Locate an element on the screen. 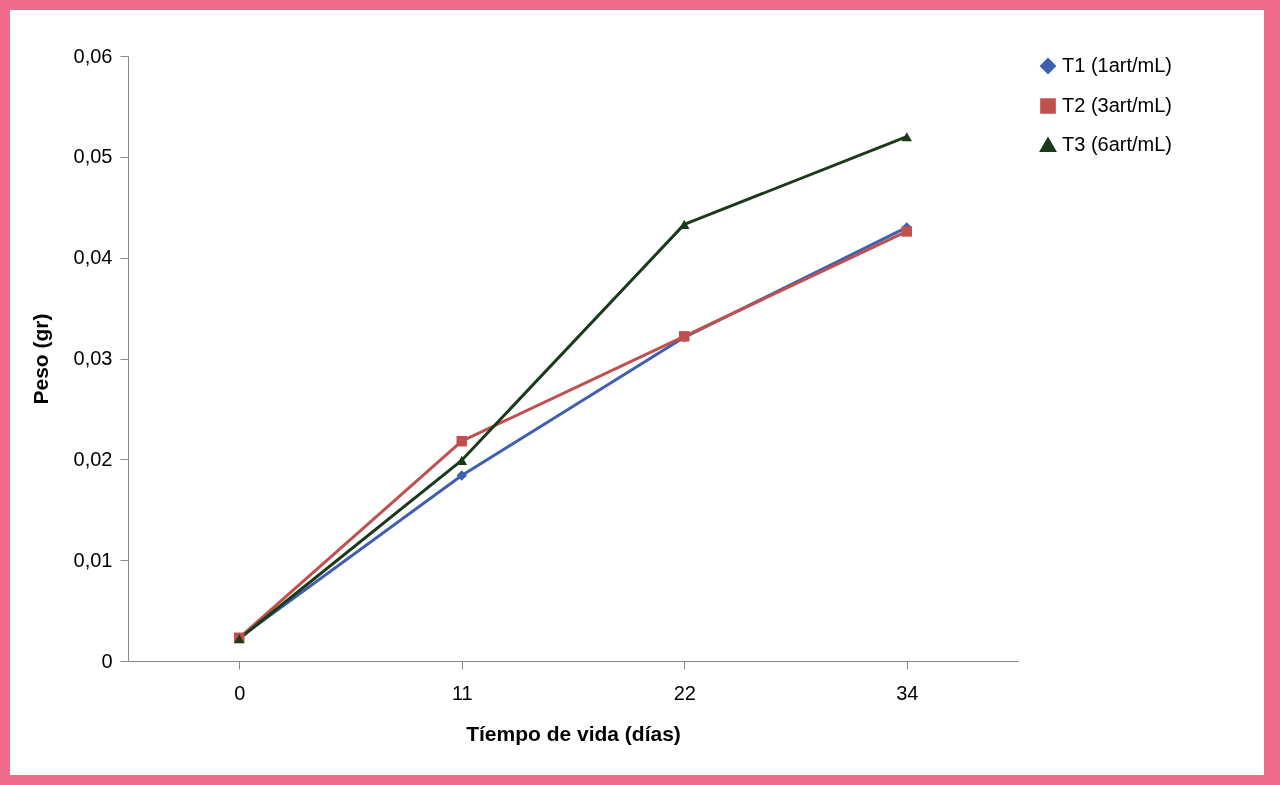 The height and width of the screenshot is (785, 1280). x-tick-label: 0 is located at coordinates (240, 692).